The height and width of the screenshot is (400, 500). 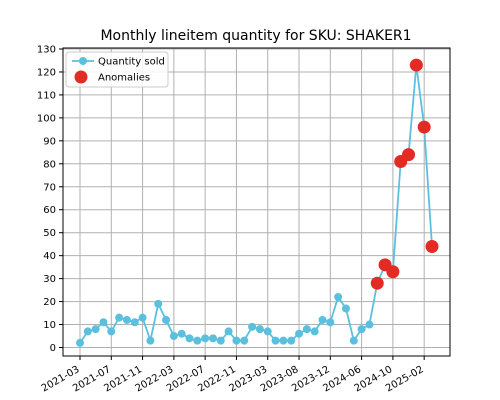 What do you see at coordinates (404, 174) in the screenshot?
I see `series-anomalies` at bounding box center [404, 174].